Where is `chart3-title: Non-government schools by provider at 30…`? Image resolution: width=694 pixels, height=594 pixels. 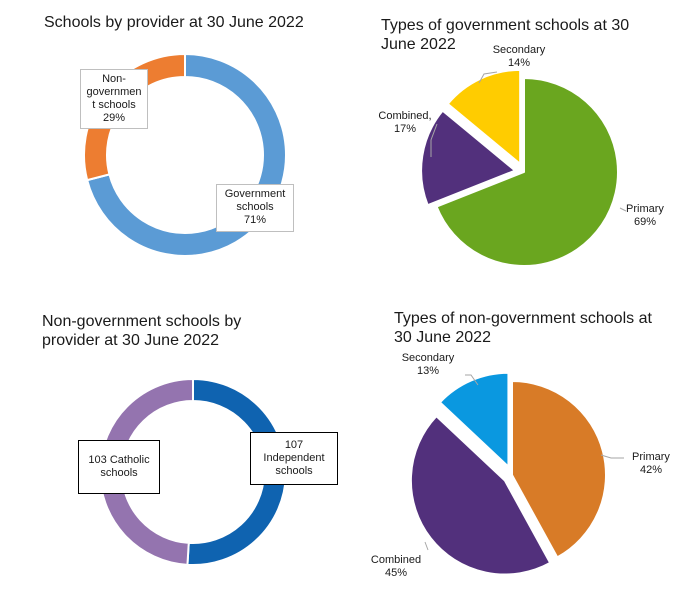 chart3-title: Non-government schools by provider at 30… is located at coordinates (142, 331).